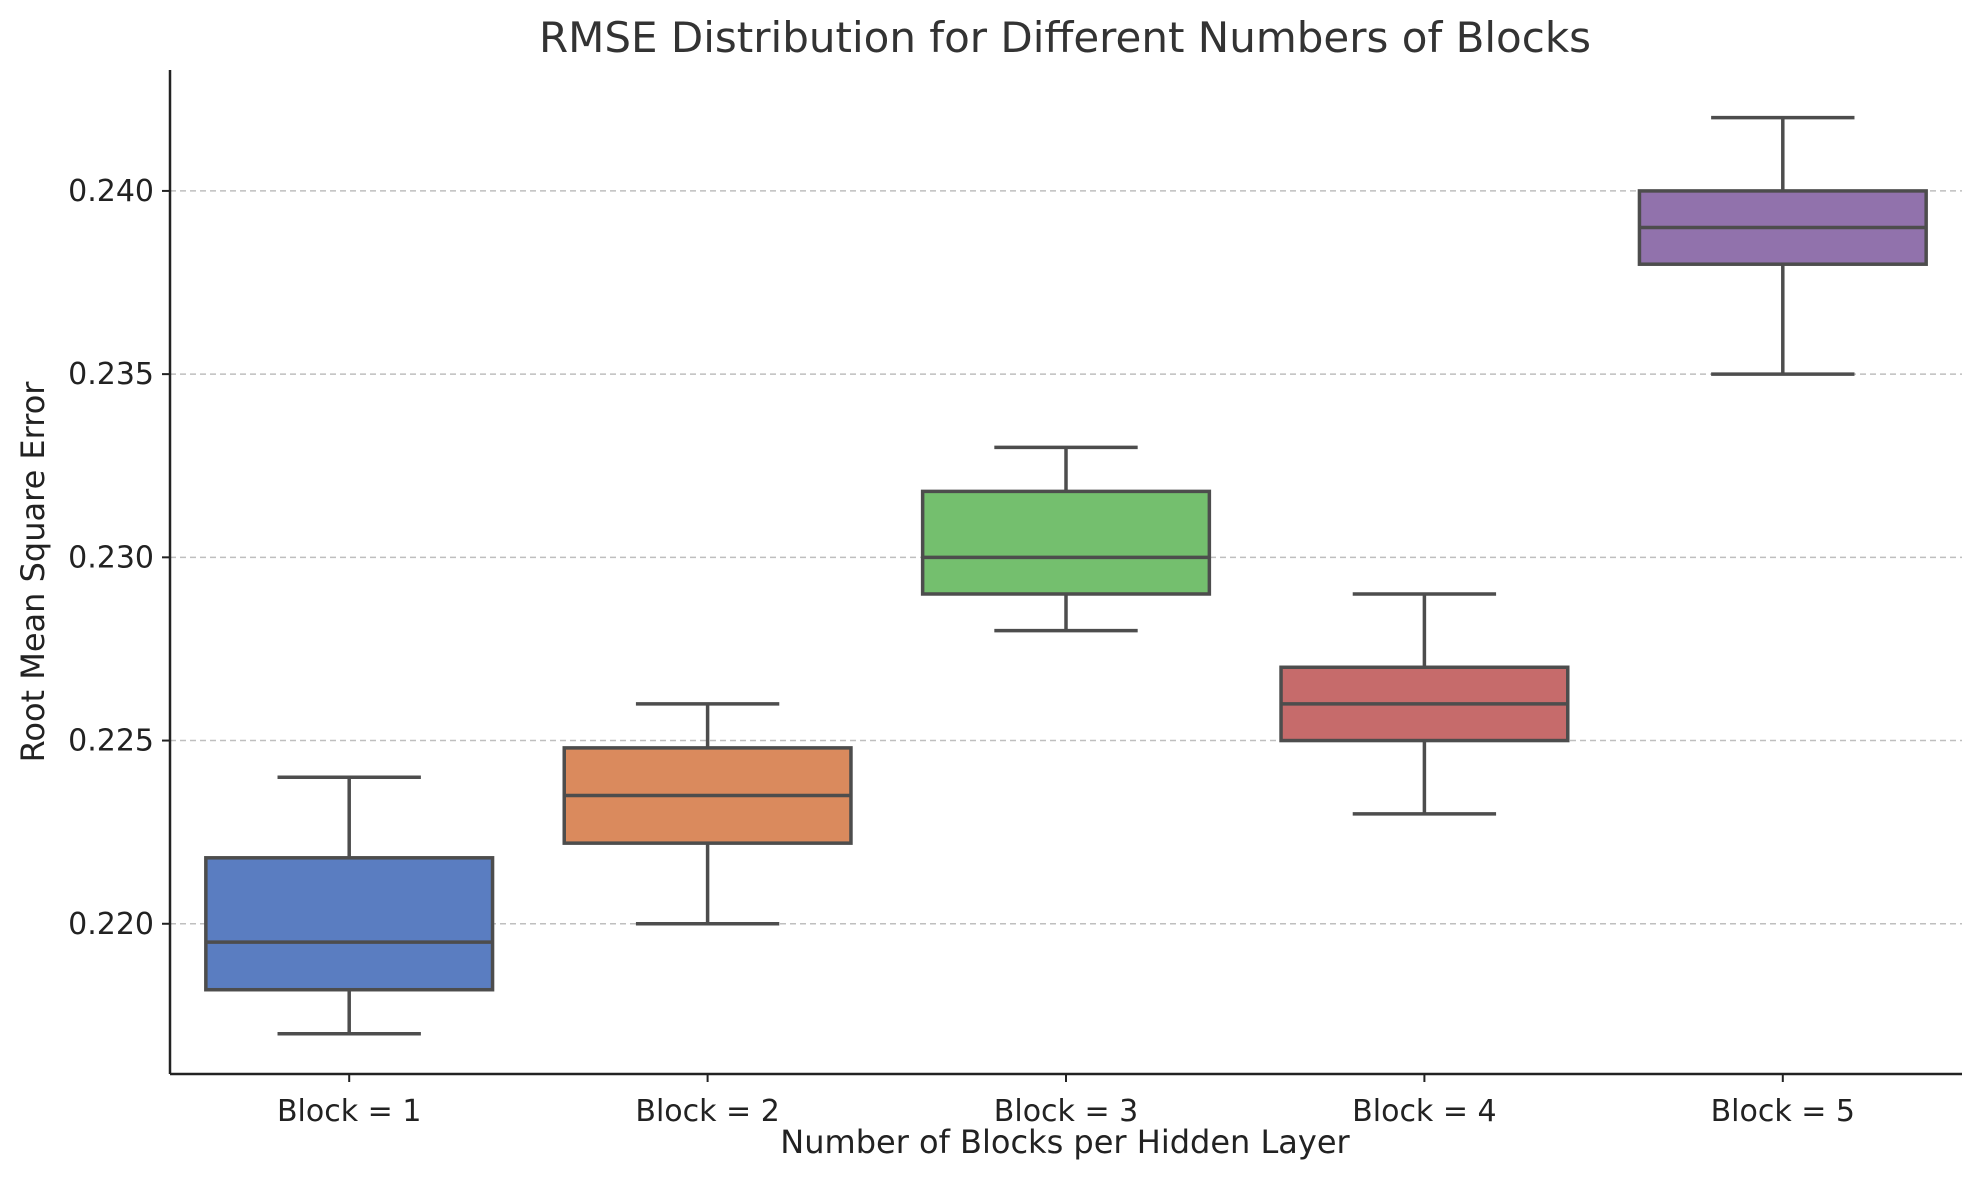  I want to click on y-tick-label: 0.230, so click(111, 557).